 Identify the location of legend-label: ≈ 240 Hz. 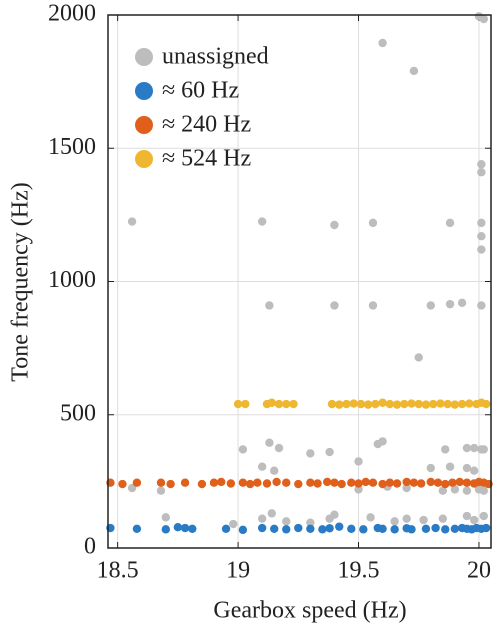
(206, 125).